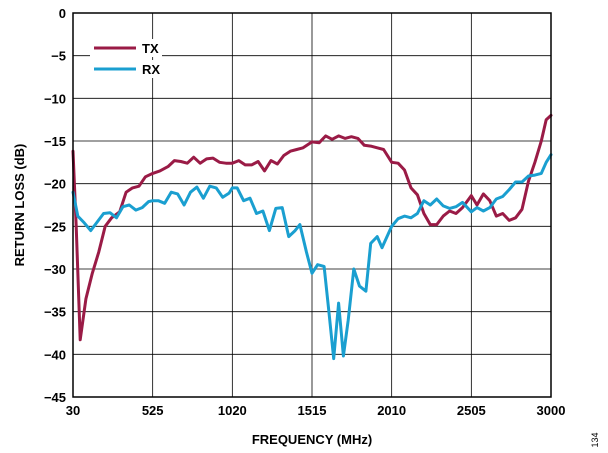  I want to click on legend-label-tx: TX, so click(150, 48).